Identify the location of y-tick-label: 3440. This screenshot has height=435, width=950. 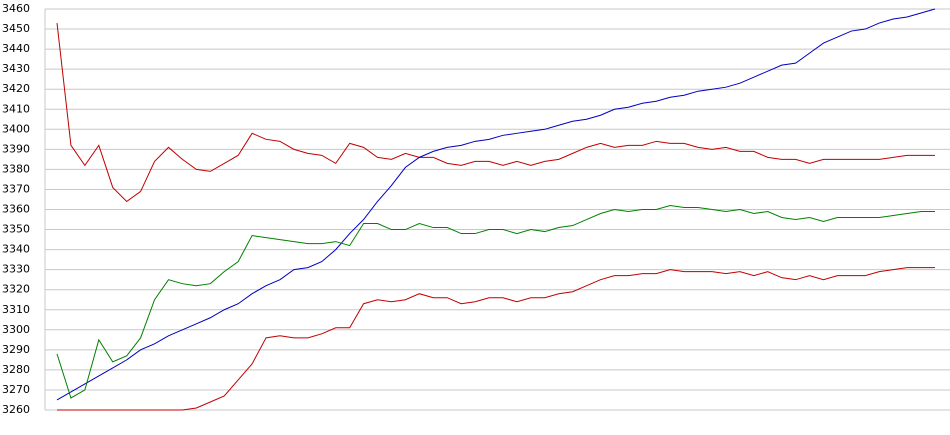
(16, 48).